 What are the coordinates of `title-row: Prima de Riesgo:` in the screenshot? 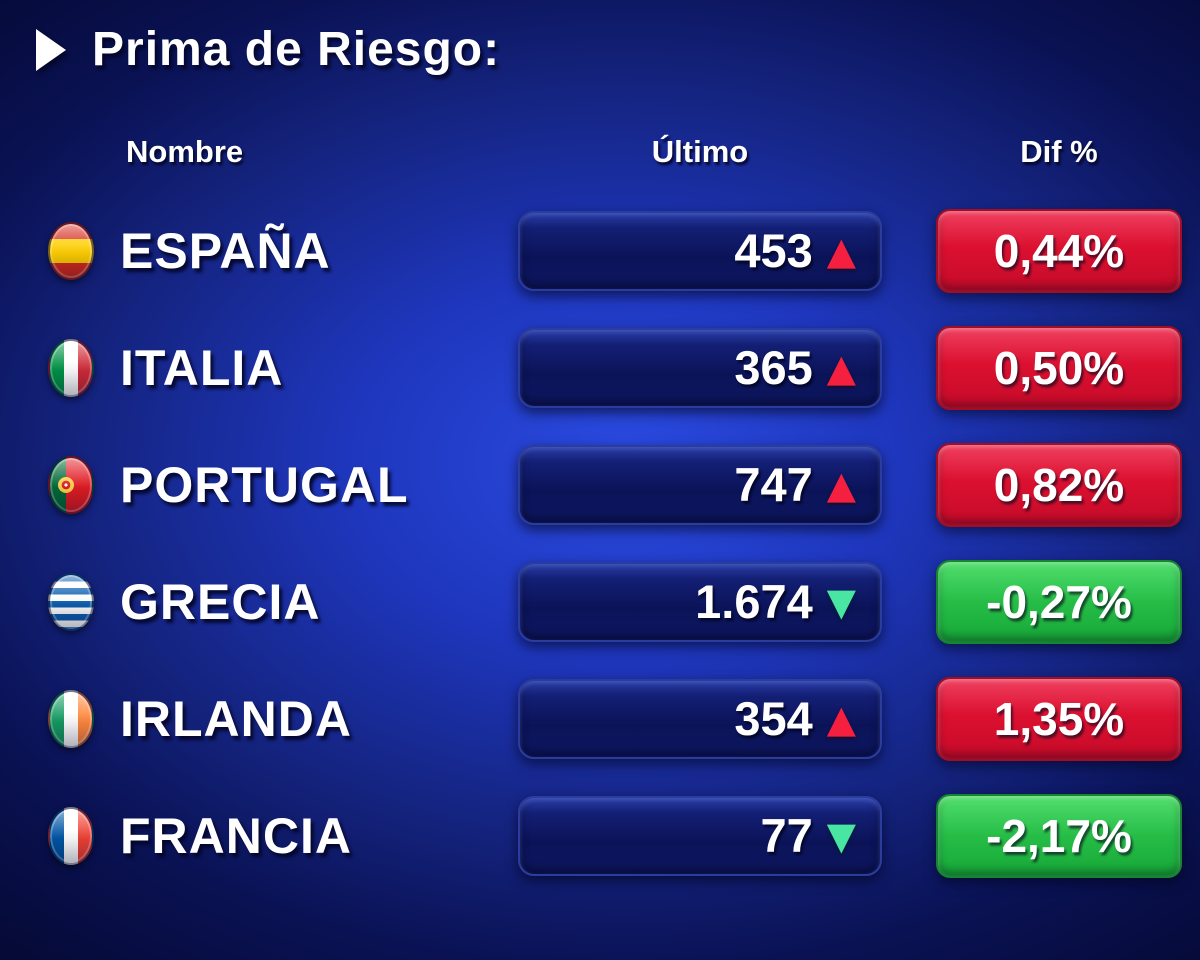 It's located at (268, 49).